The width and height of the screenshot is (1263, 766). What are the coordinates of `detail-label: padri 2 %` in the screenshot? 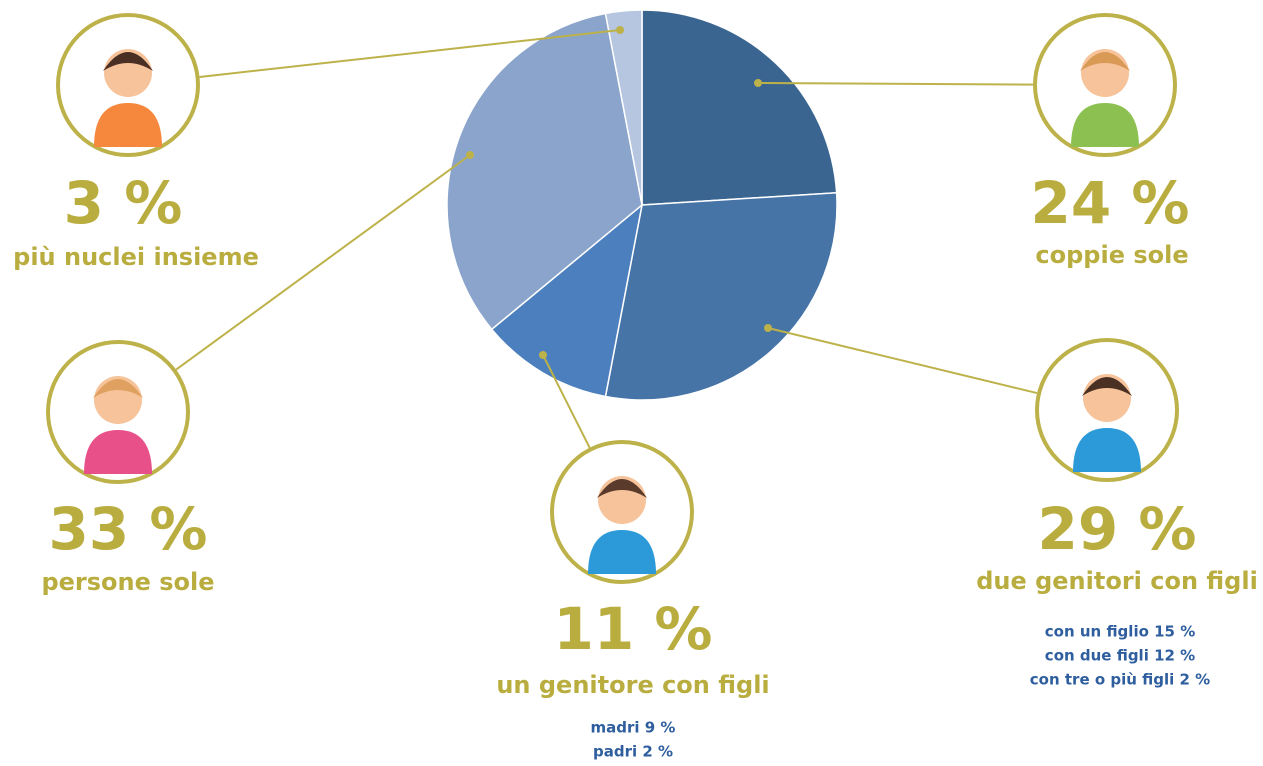 It's located at (633, 752).